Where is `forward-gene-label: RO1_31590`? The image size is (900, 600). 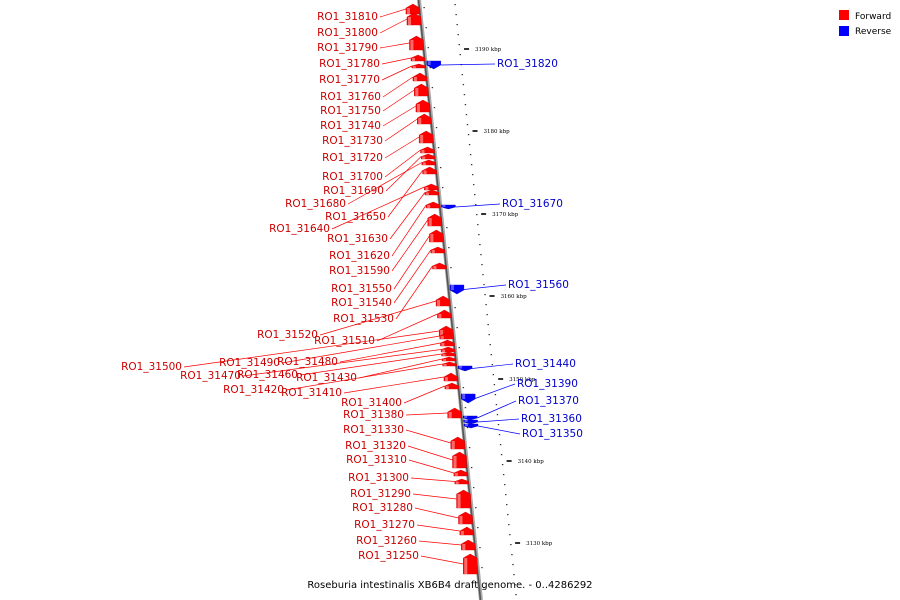
forward-gene-label: RO1_31590 is located at coordinates (359, 271).